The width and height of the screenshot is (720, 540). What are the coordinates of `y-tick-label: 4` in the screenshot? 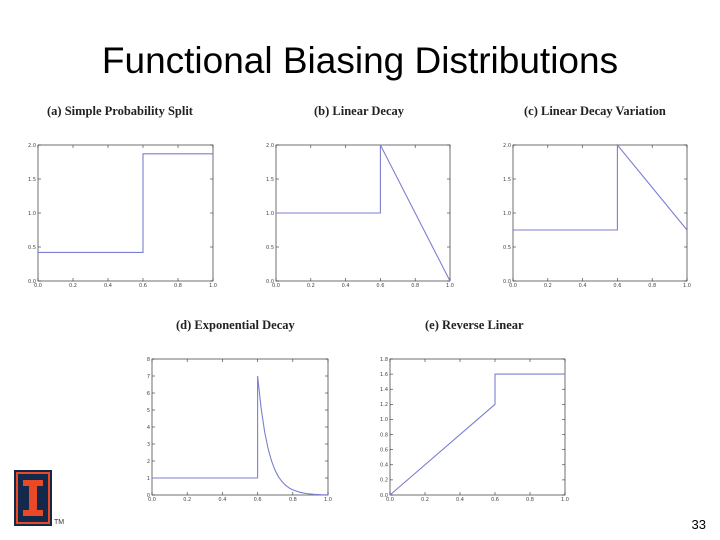 It's located at (148, 428).